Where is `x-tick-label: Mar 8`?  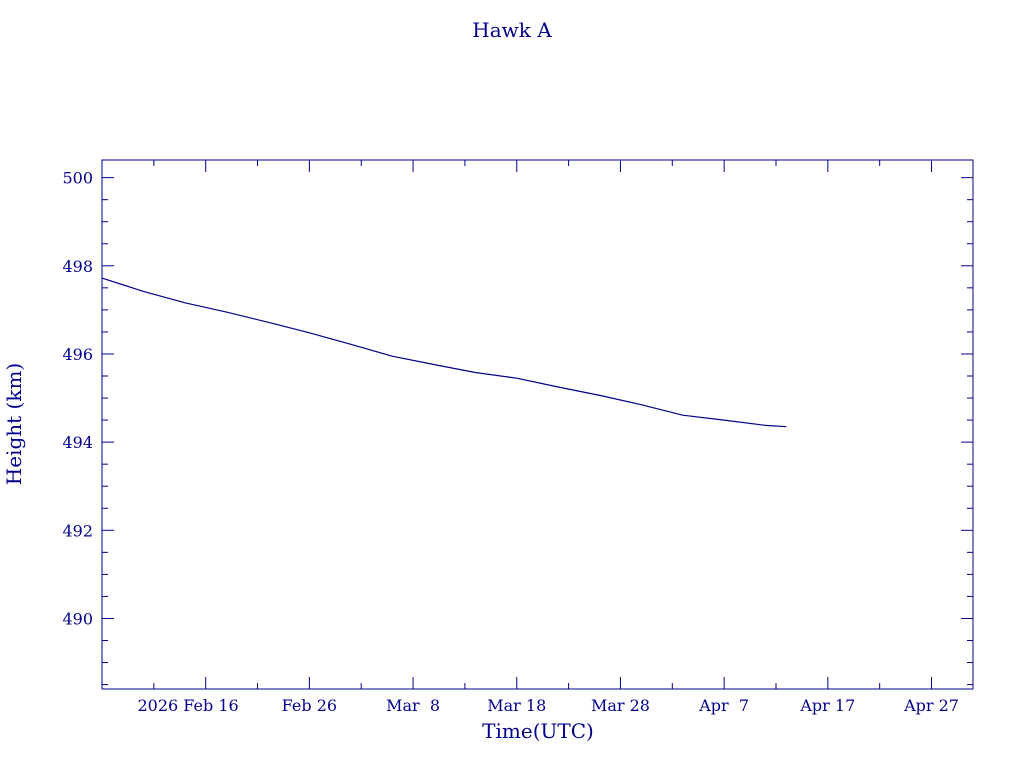
x-tick-label: Mar 8 is located at coordinates (413, 705).